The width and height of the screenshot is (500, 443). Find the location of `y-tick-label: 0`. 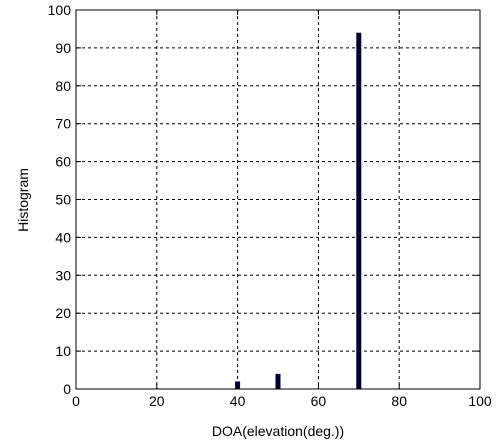

y-tick-label: 0 is located at coordinates (67, 389).